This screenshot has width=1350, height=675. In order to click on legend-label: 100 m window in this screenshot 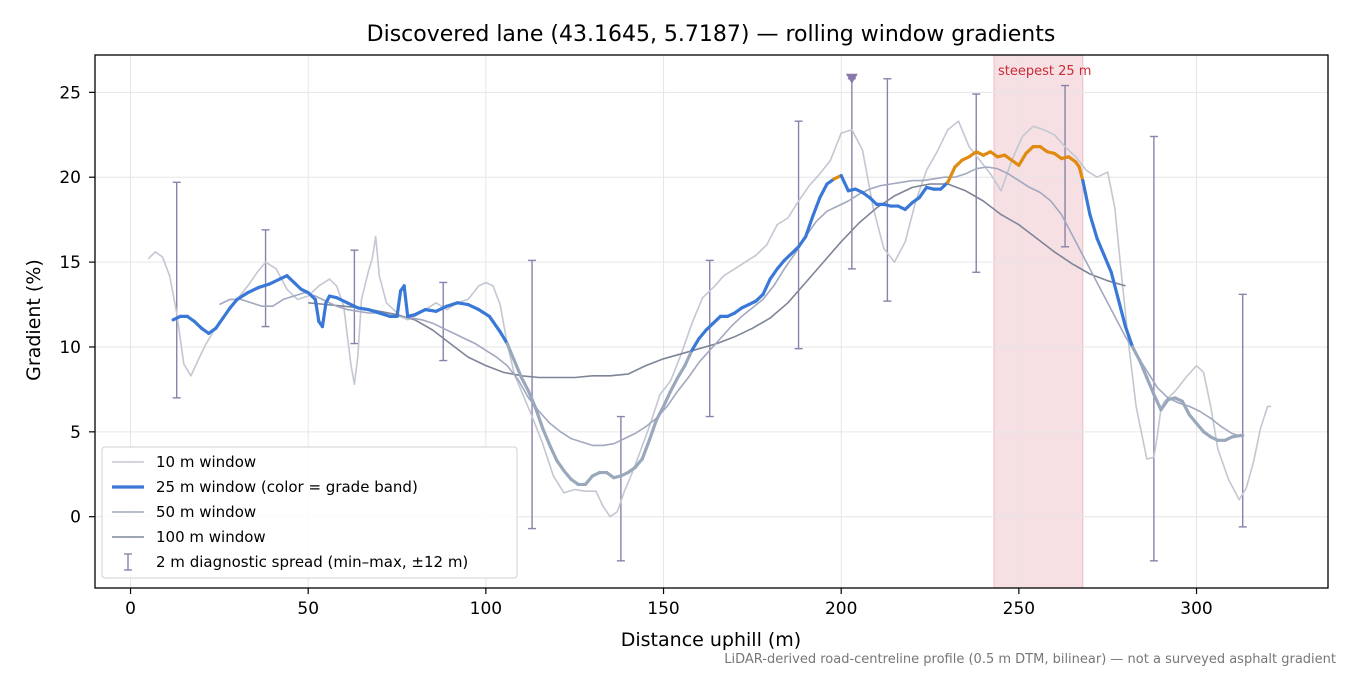, I will do `click(211, 537)`.